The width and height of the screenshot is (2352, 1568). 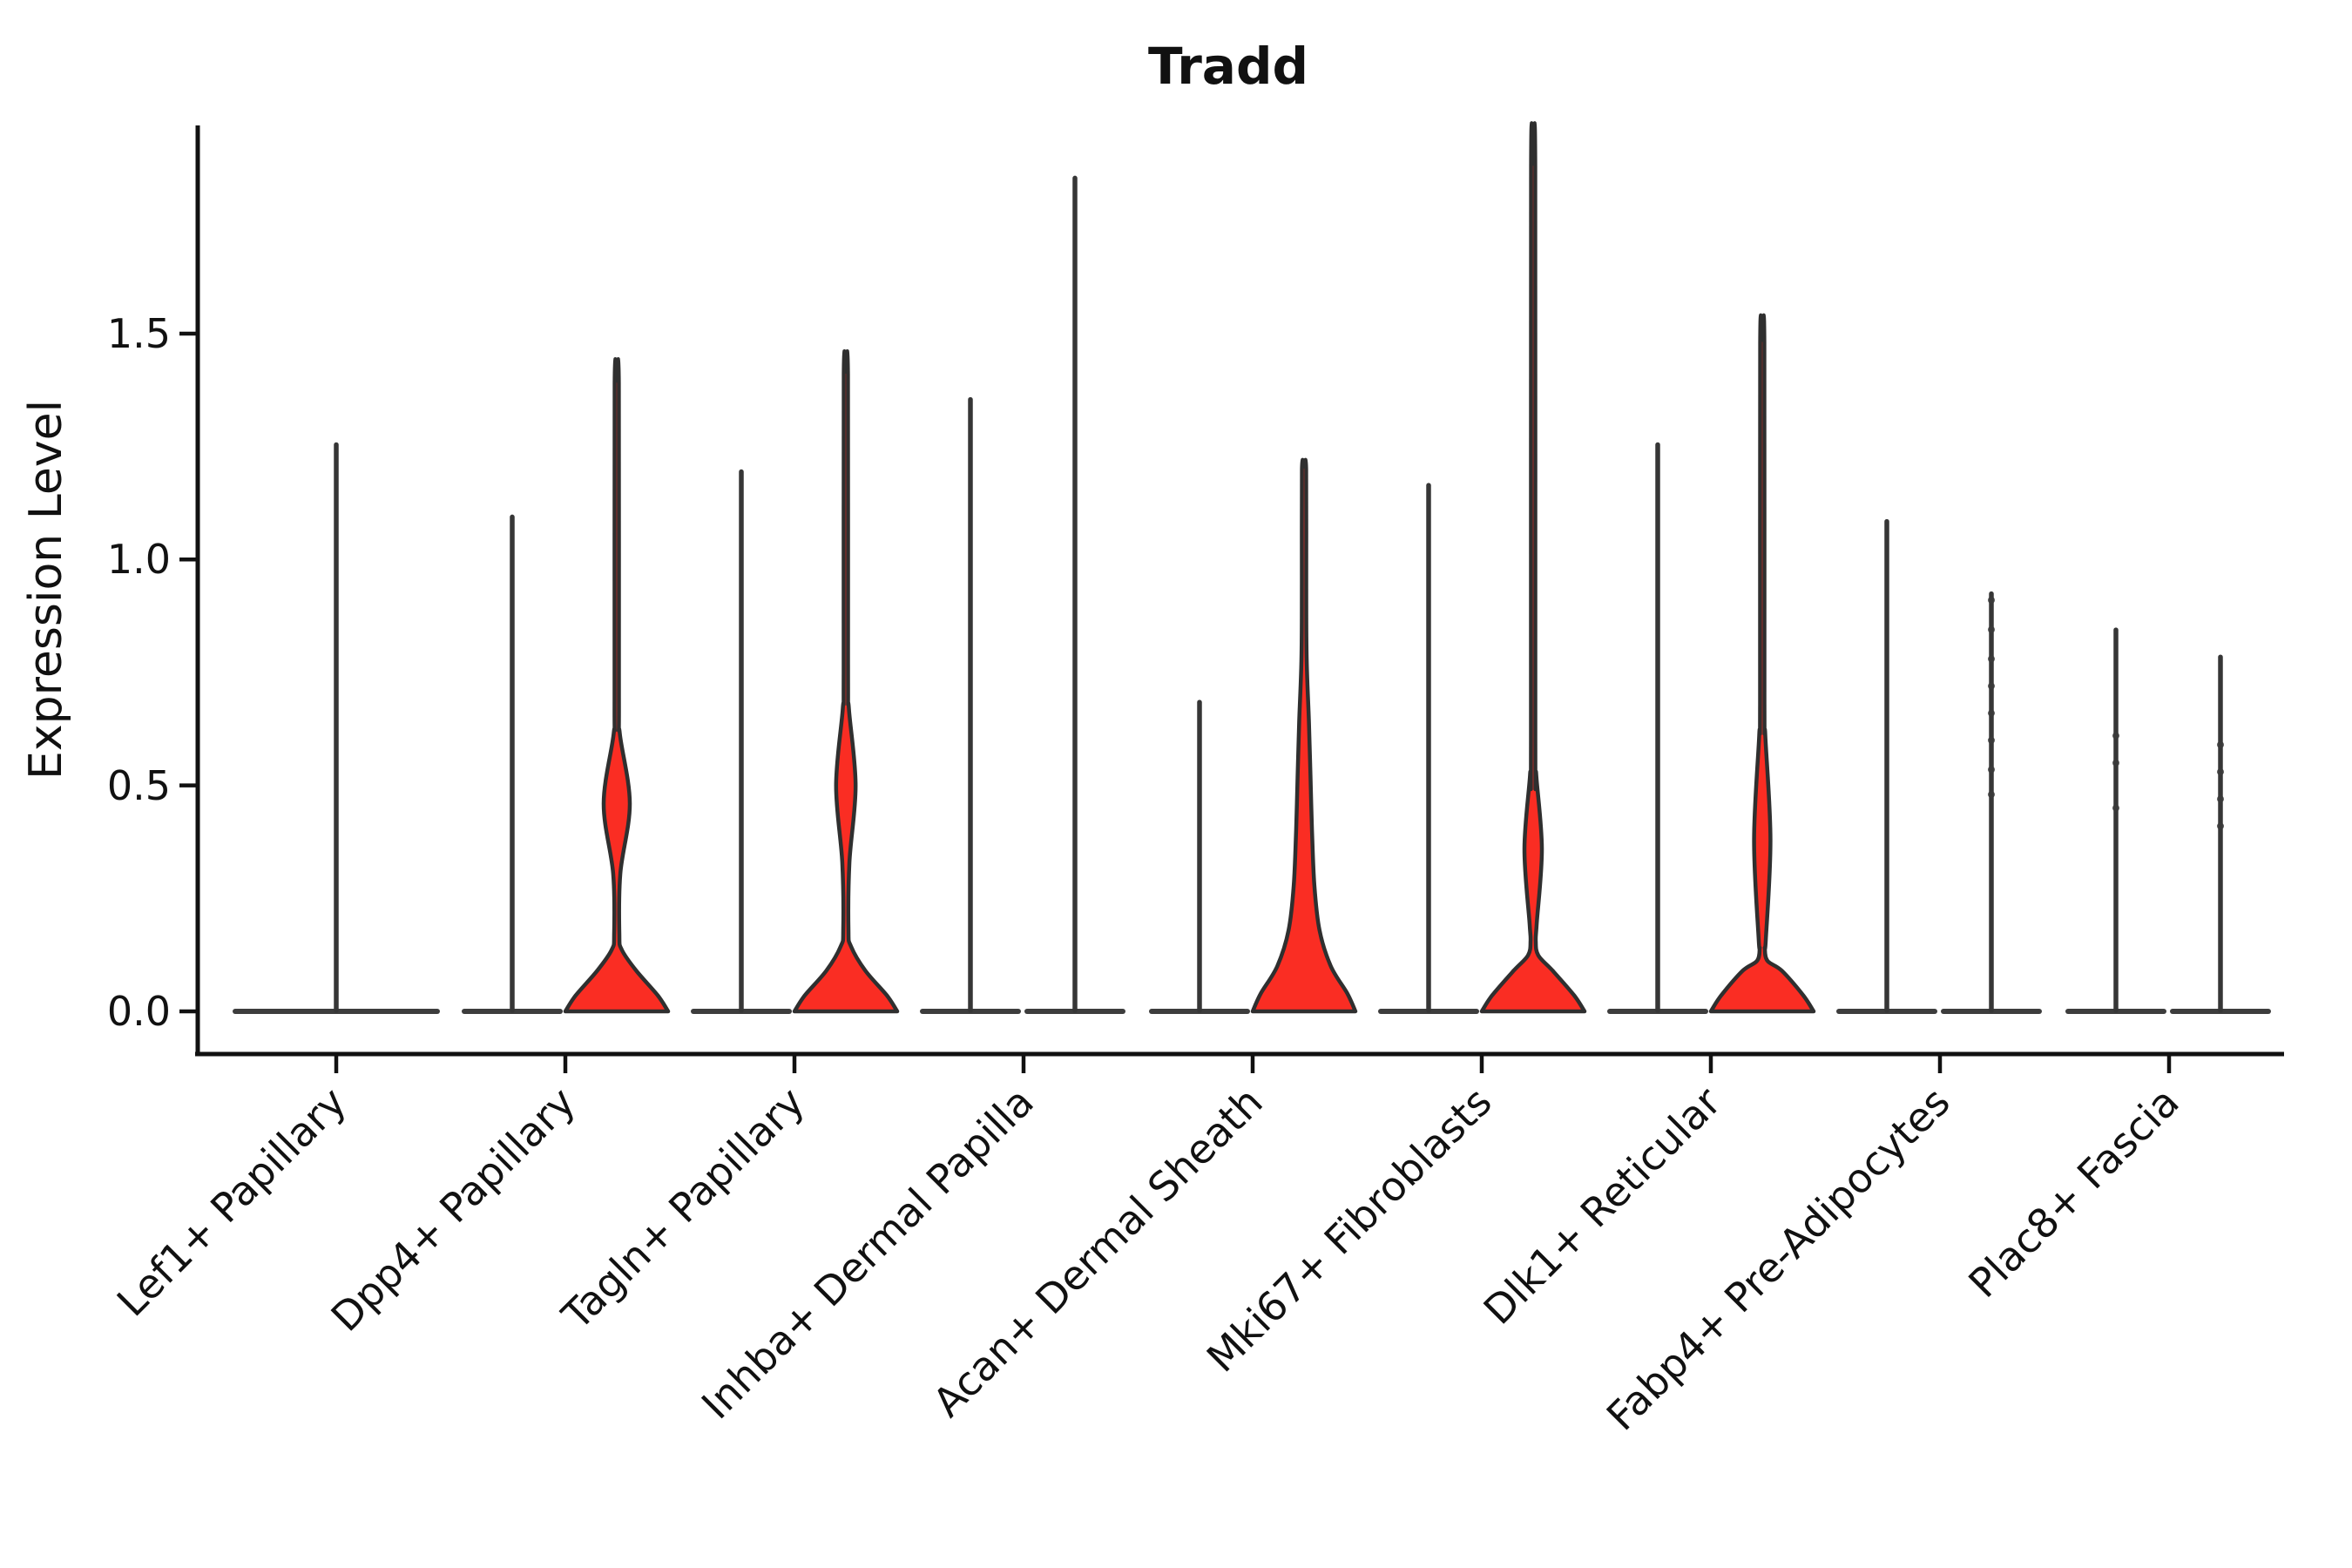 I want to click on x-tick-label-lef1-papillary: Lef1+ Papillary, so click(x=231, y=1202).